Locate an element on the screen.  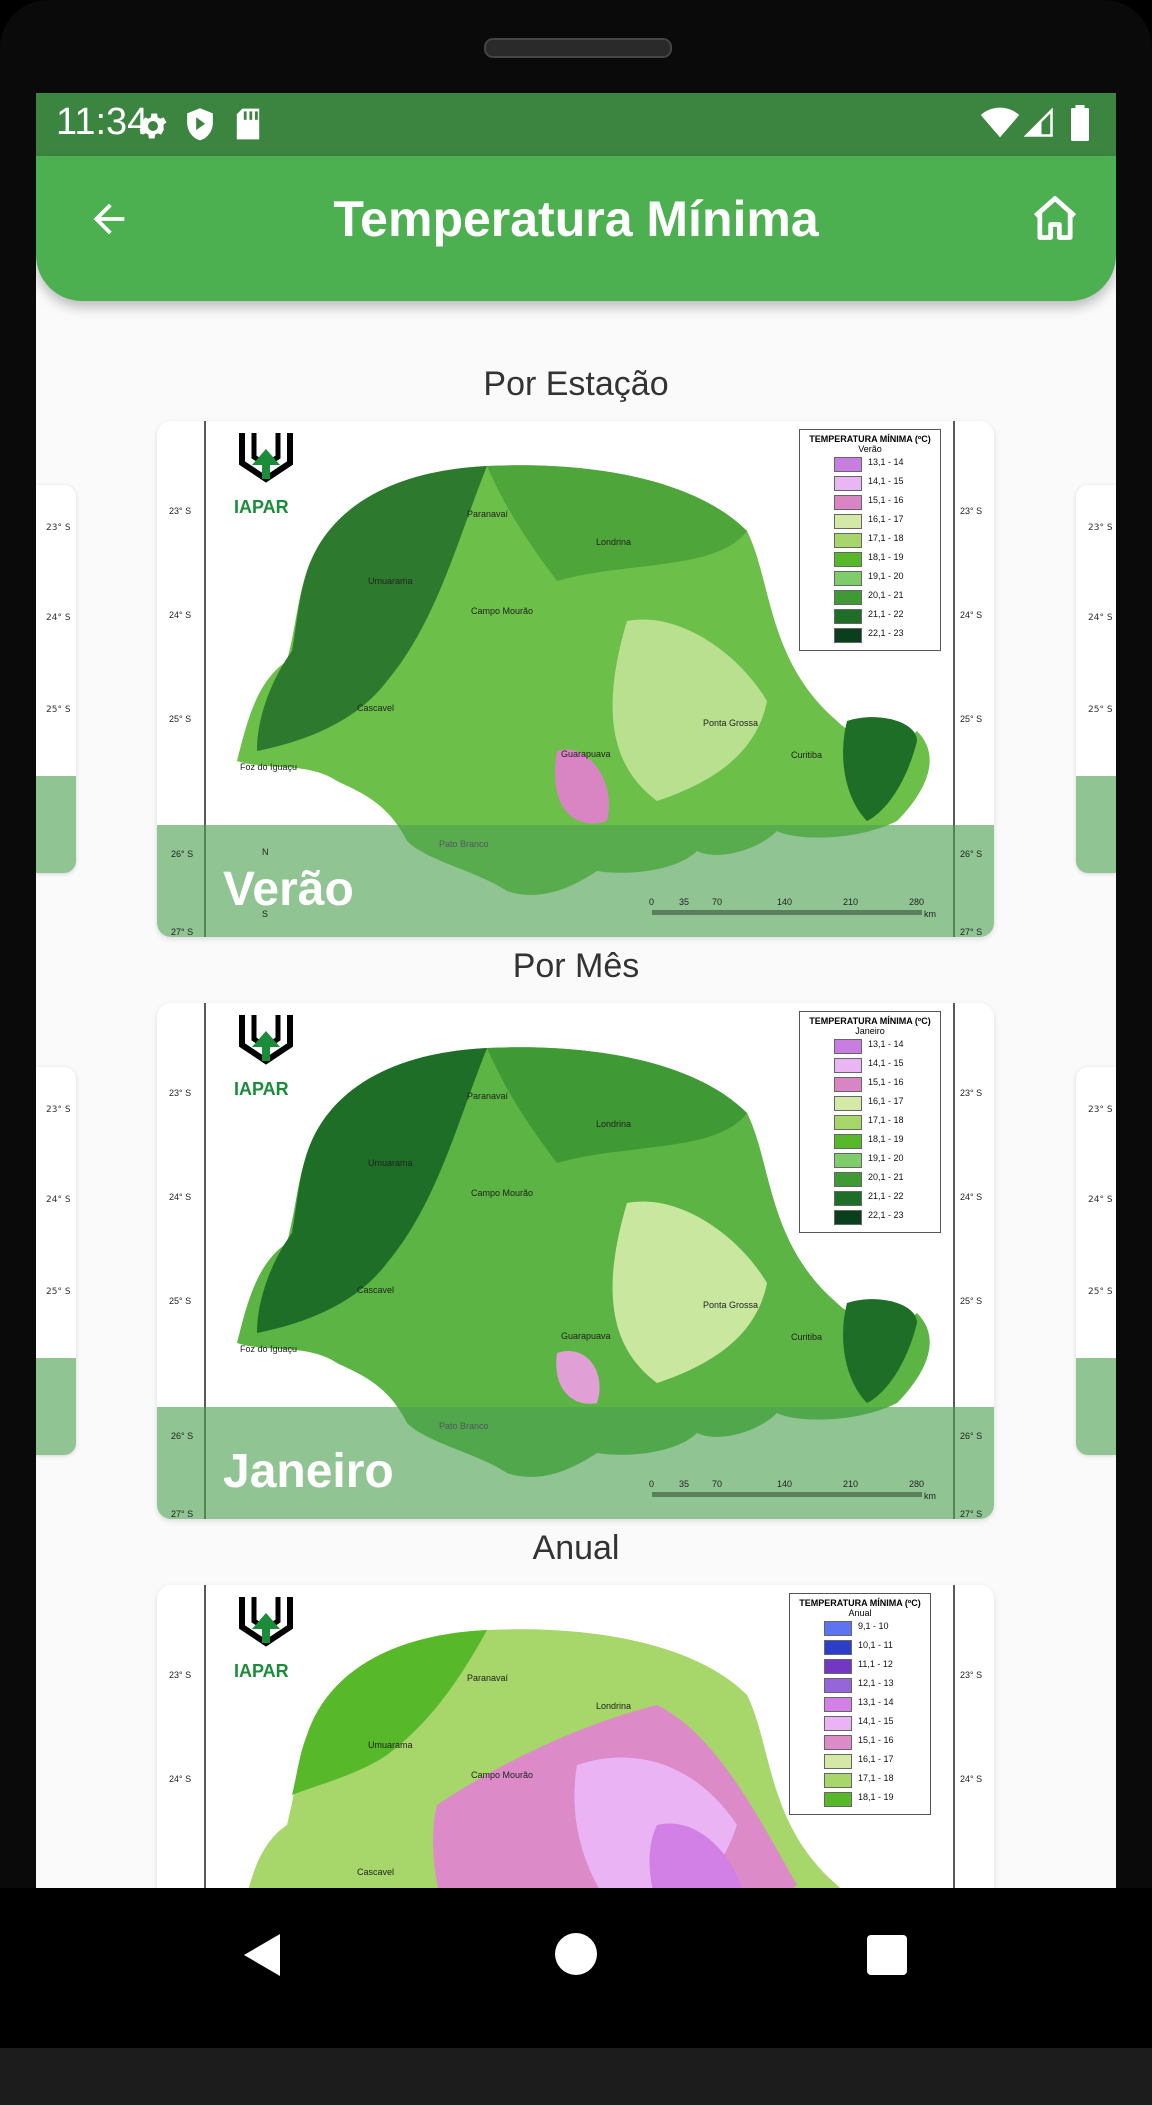
scale-unit: km is located at coordinates (930, 1496).